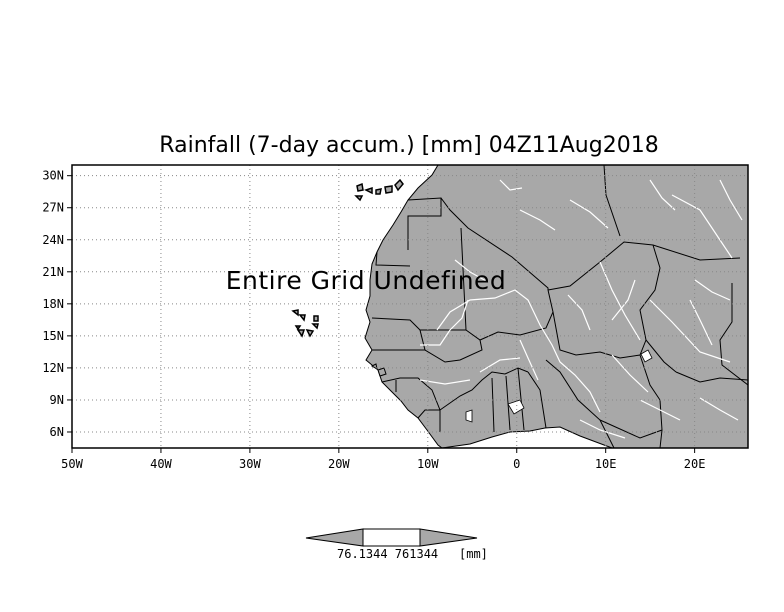  I want to click on longitude-axis: 50W 40W 30W 20W 10W 0 10E 20E, so click(383, 459).